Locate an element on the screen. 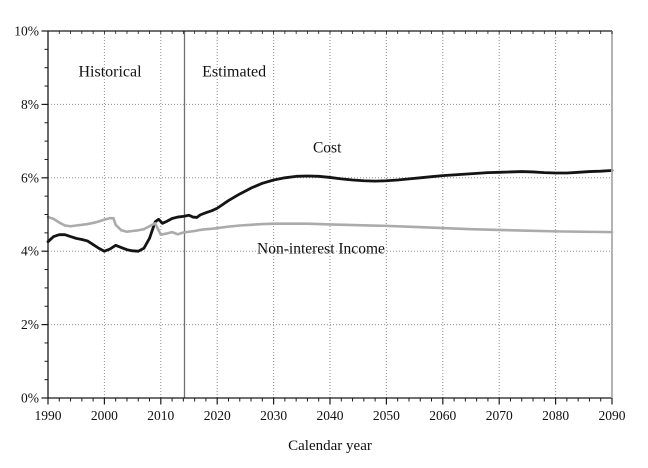 The image size is (648, 468). x-tick-label-2000: 2000 is located at coordinates (104, 415).